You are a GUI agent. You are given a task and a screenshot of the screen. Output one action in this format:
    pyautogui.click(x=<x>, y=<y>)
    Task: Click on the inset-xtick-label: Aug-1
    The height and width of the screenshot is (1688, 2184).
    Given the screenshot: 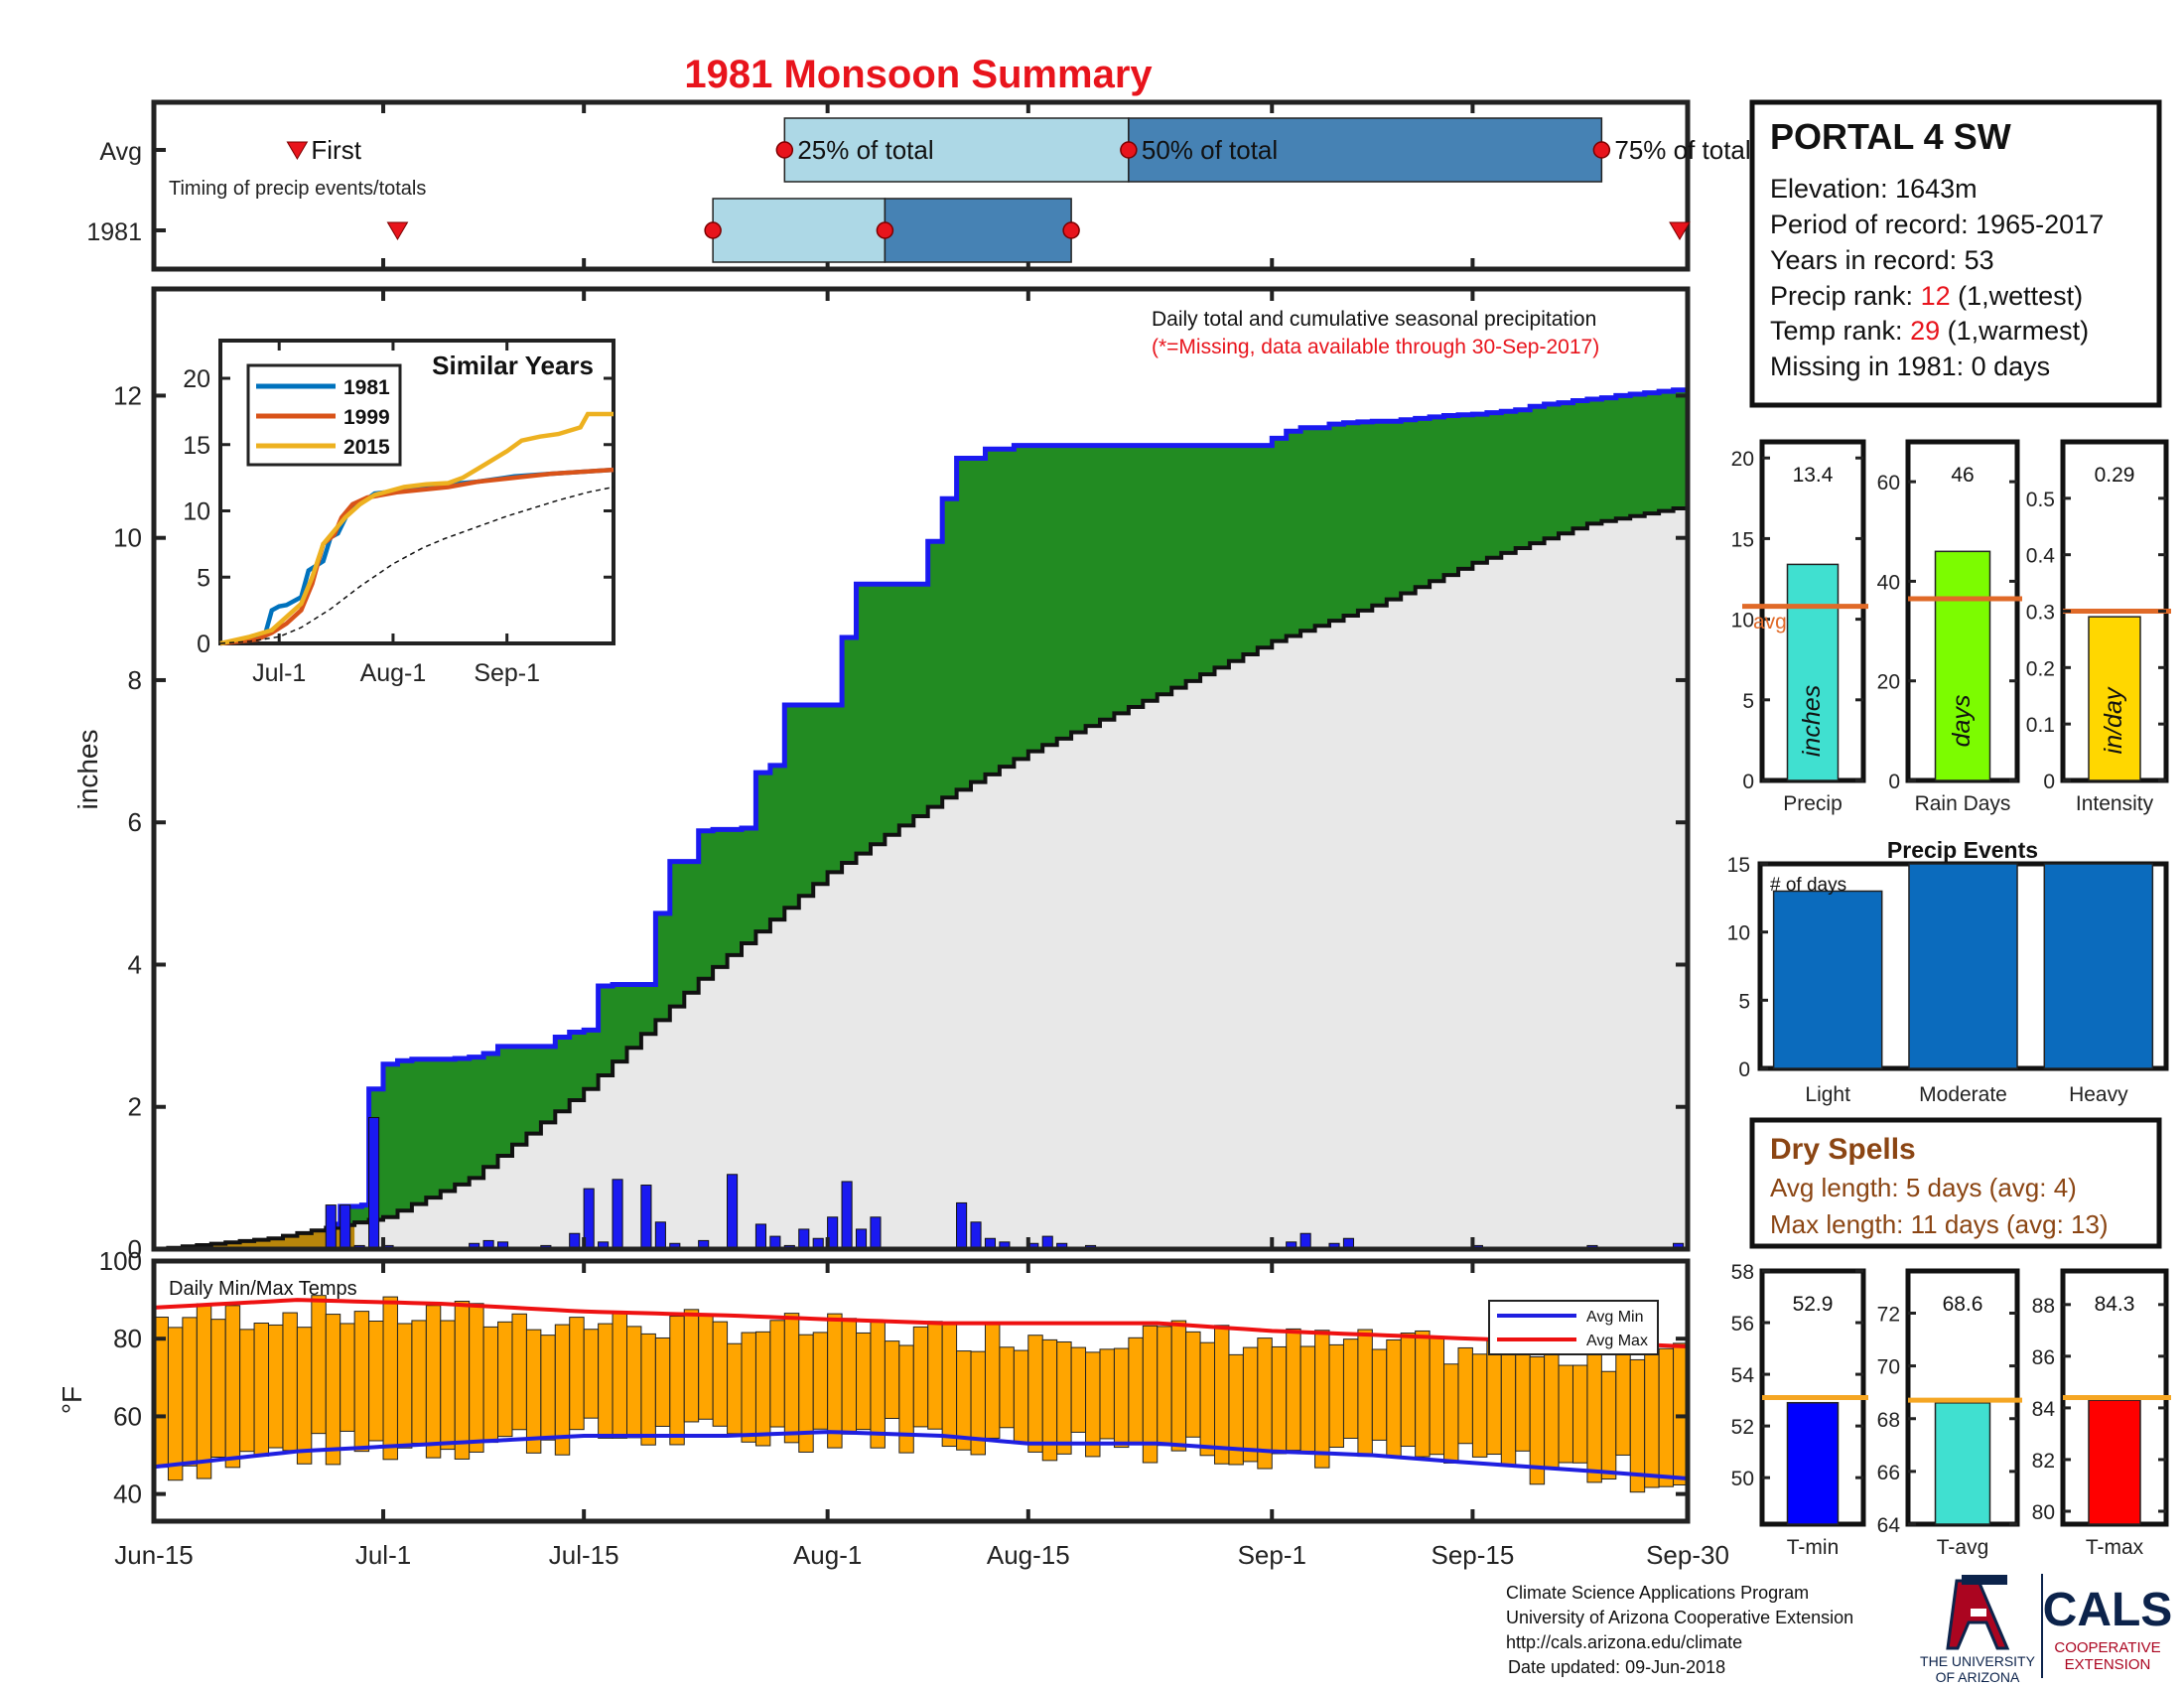 What is the action you would take?
    pyautogui.click(x=393, y=673)
    